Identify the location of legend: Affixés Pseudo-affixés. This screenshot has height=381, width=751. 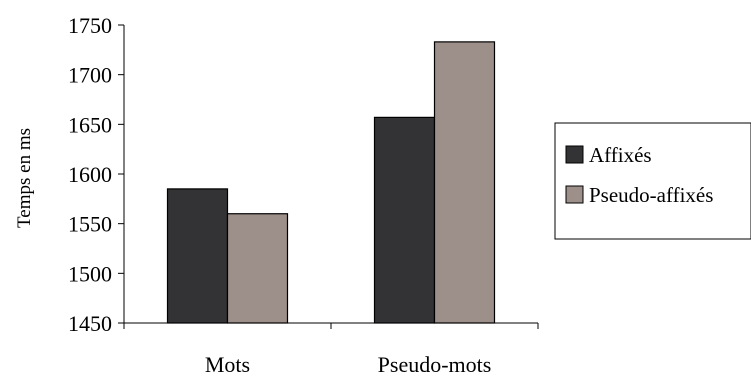
(652, 181).